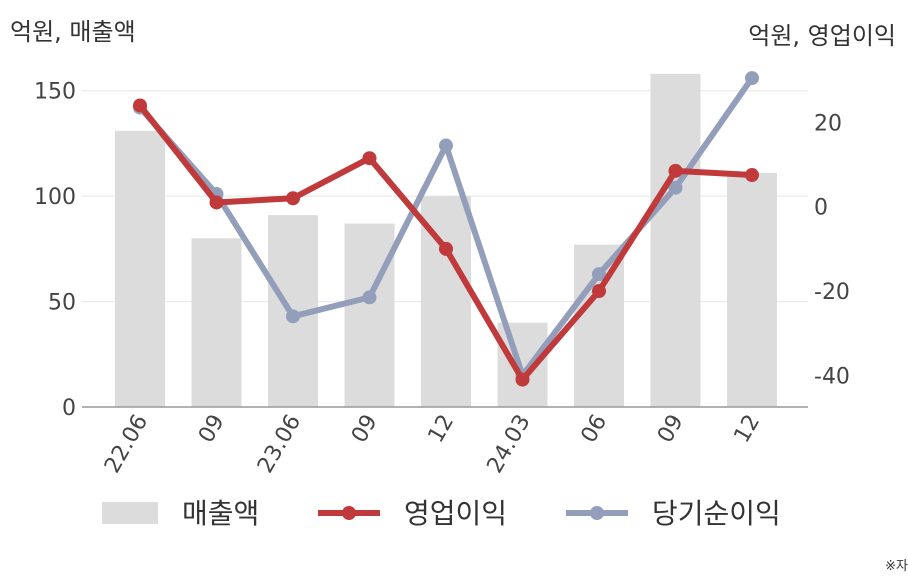 Image resolution: width=908 pixels, height=580 pixels. I want to click on footnote: ※자, so click(896, 566).